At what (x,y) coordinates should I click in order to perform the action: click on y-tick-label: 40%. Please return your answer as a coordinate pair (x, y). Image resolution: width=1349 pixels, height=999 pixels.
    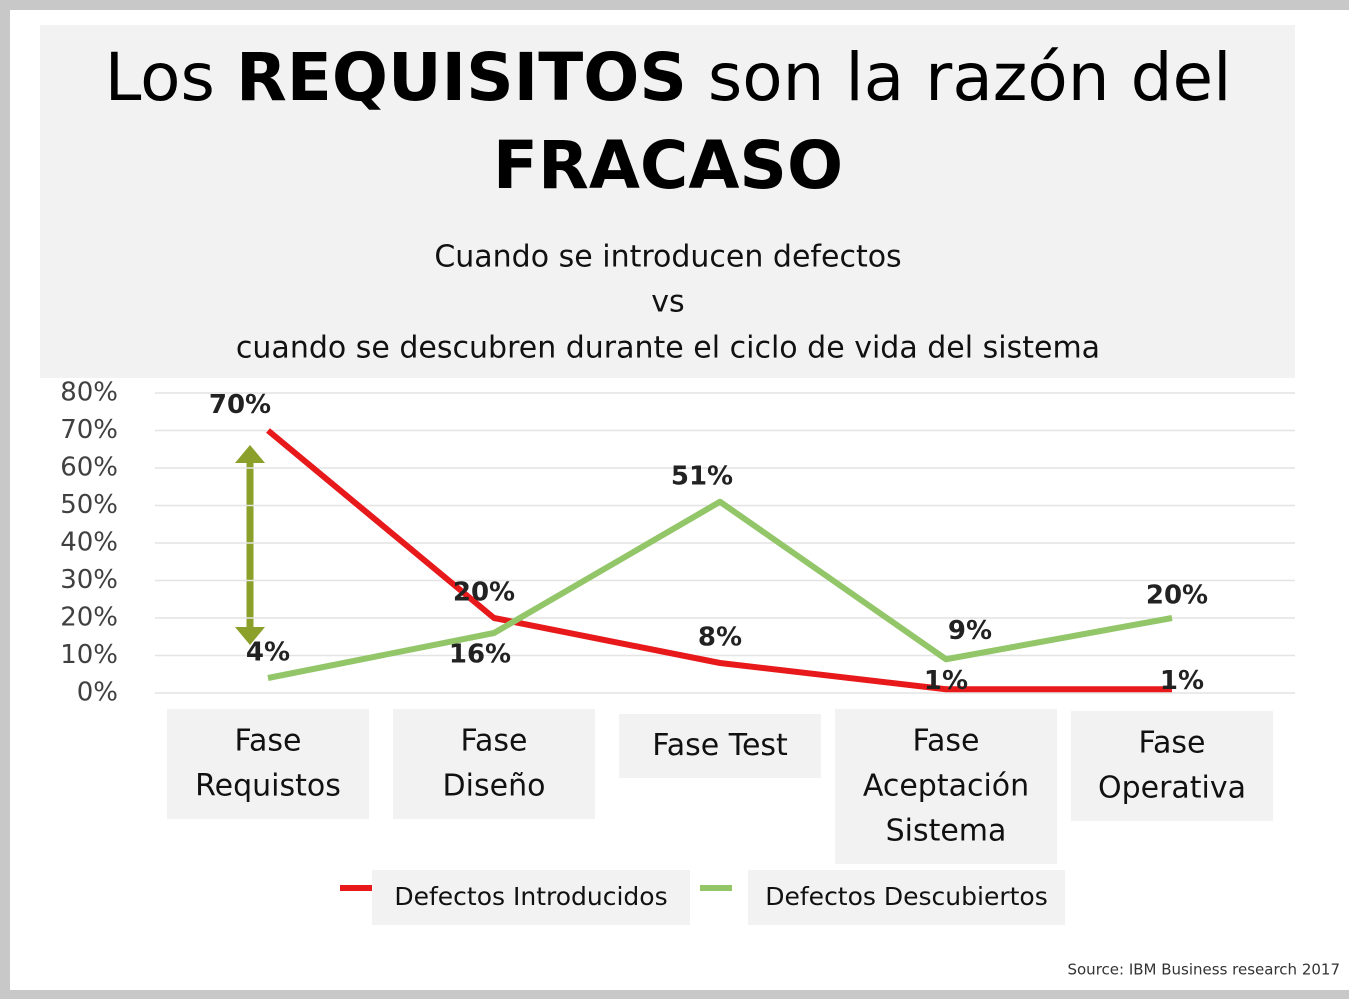
    Looking at the image, I should click on (89, 543).